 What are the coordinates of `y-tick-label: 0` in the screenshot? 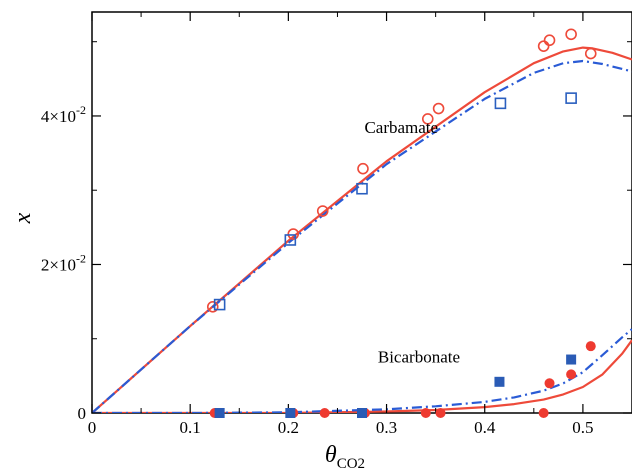 It's located at (82, 413).